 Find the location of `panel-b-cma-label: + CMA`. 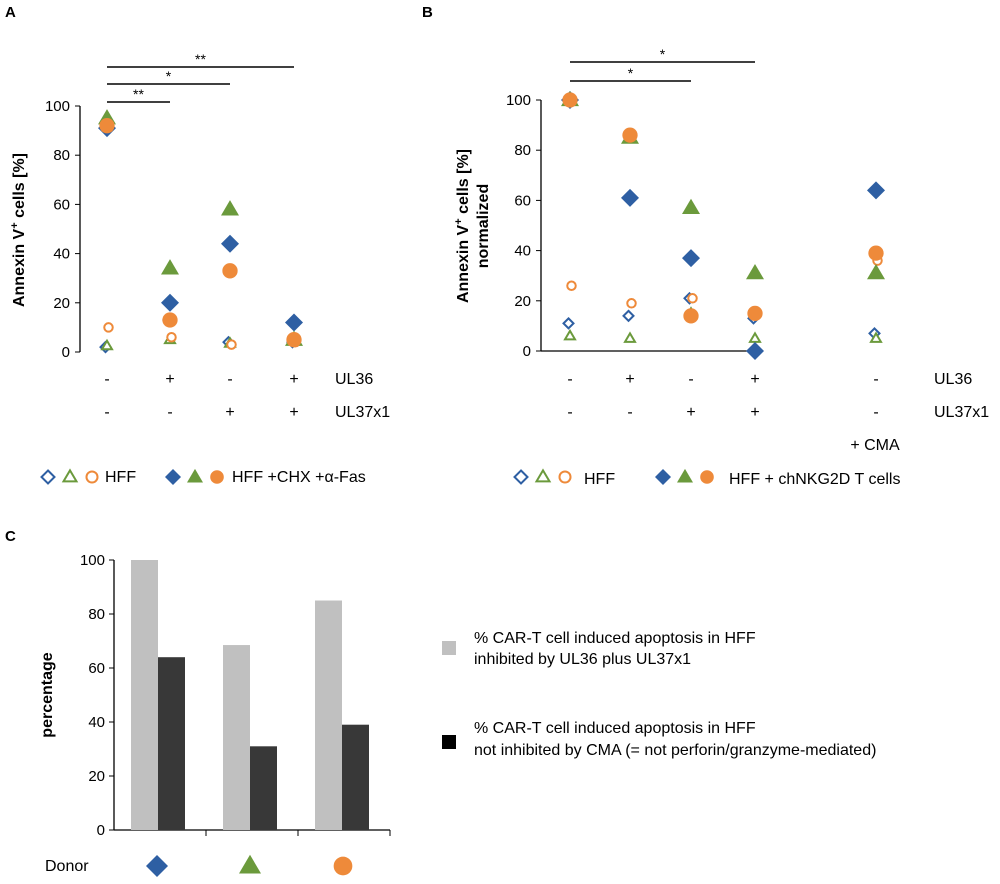

panel-b-cma-label: + CMA is located at coordinates (875, 445).